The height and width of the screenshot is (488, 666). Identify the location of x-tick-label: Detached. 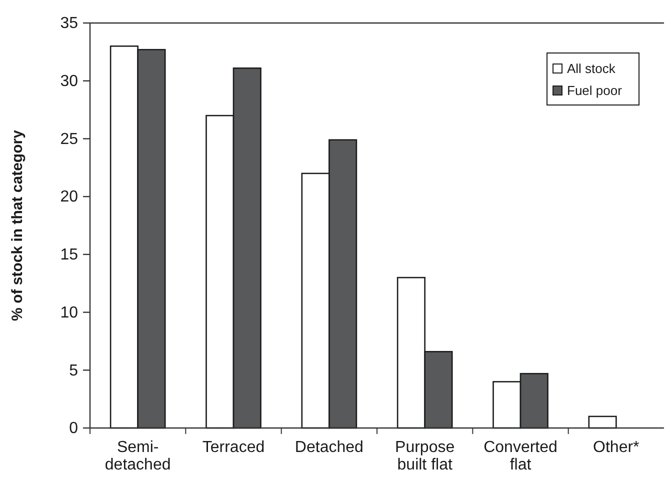
(329, 447).